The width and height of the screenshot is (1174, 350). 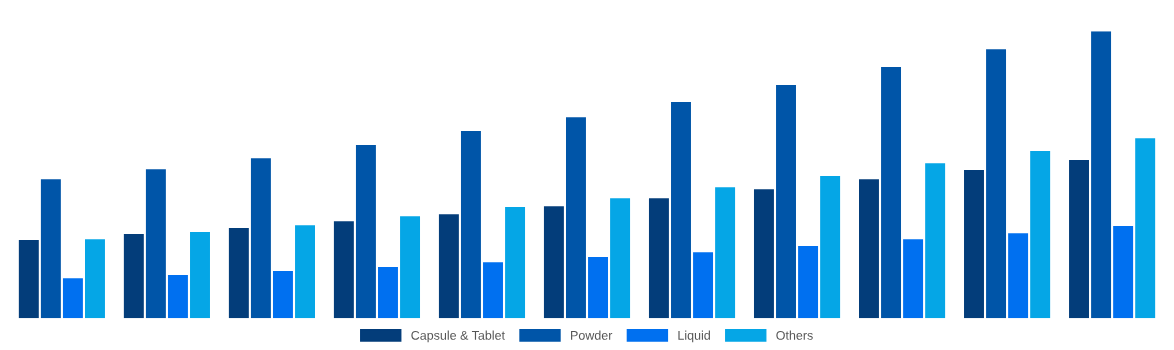 I want to click on legend-label: Others, so click(x=794, y=335).